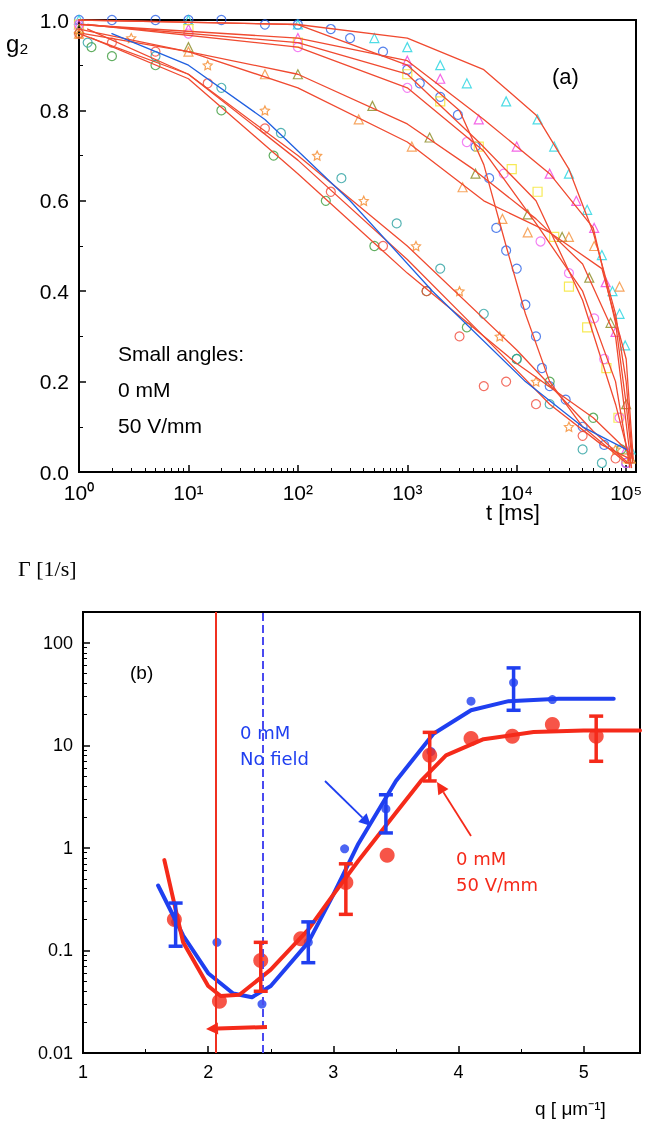 The width and height of the screenshot is (646, 1129). What do you see at coordinates (83, 1072) in the screenshot?
I see `x-tick-label: 1` at bounding box center [83, 1072].